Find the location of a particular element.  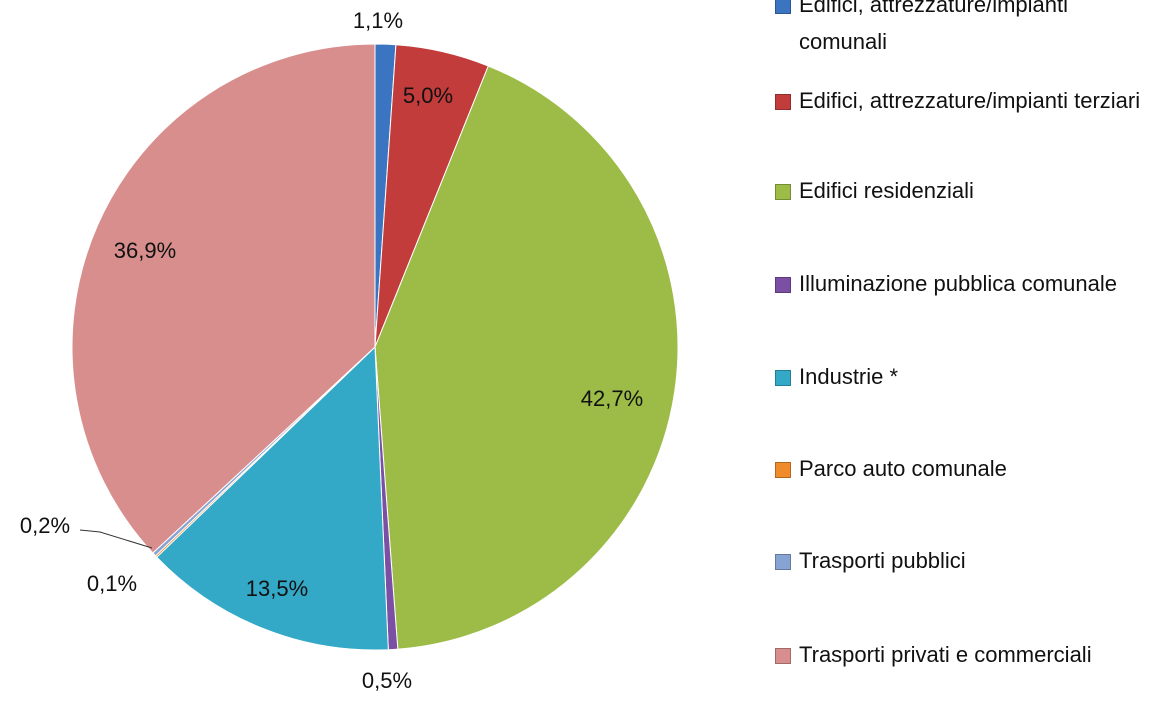

data-label: 42,7% is located at coordinates (612, 398).